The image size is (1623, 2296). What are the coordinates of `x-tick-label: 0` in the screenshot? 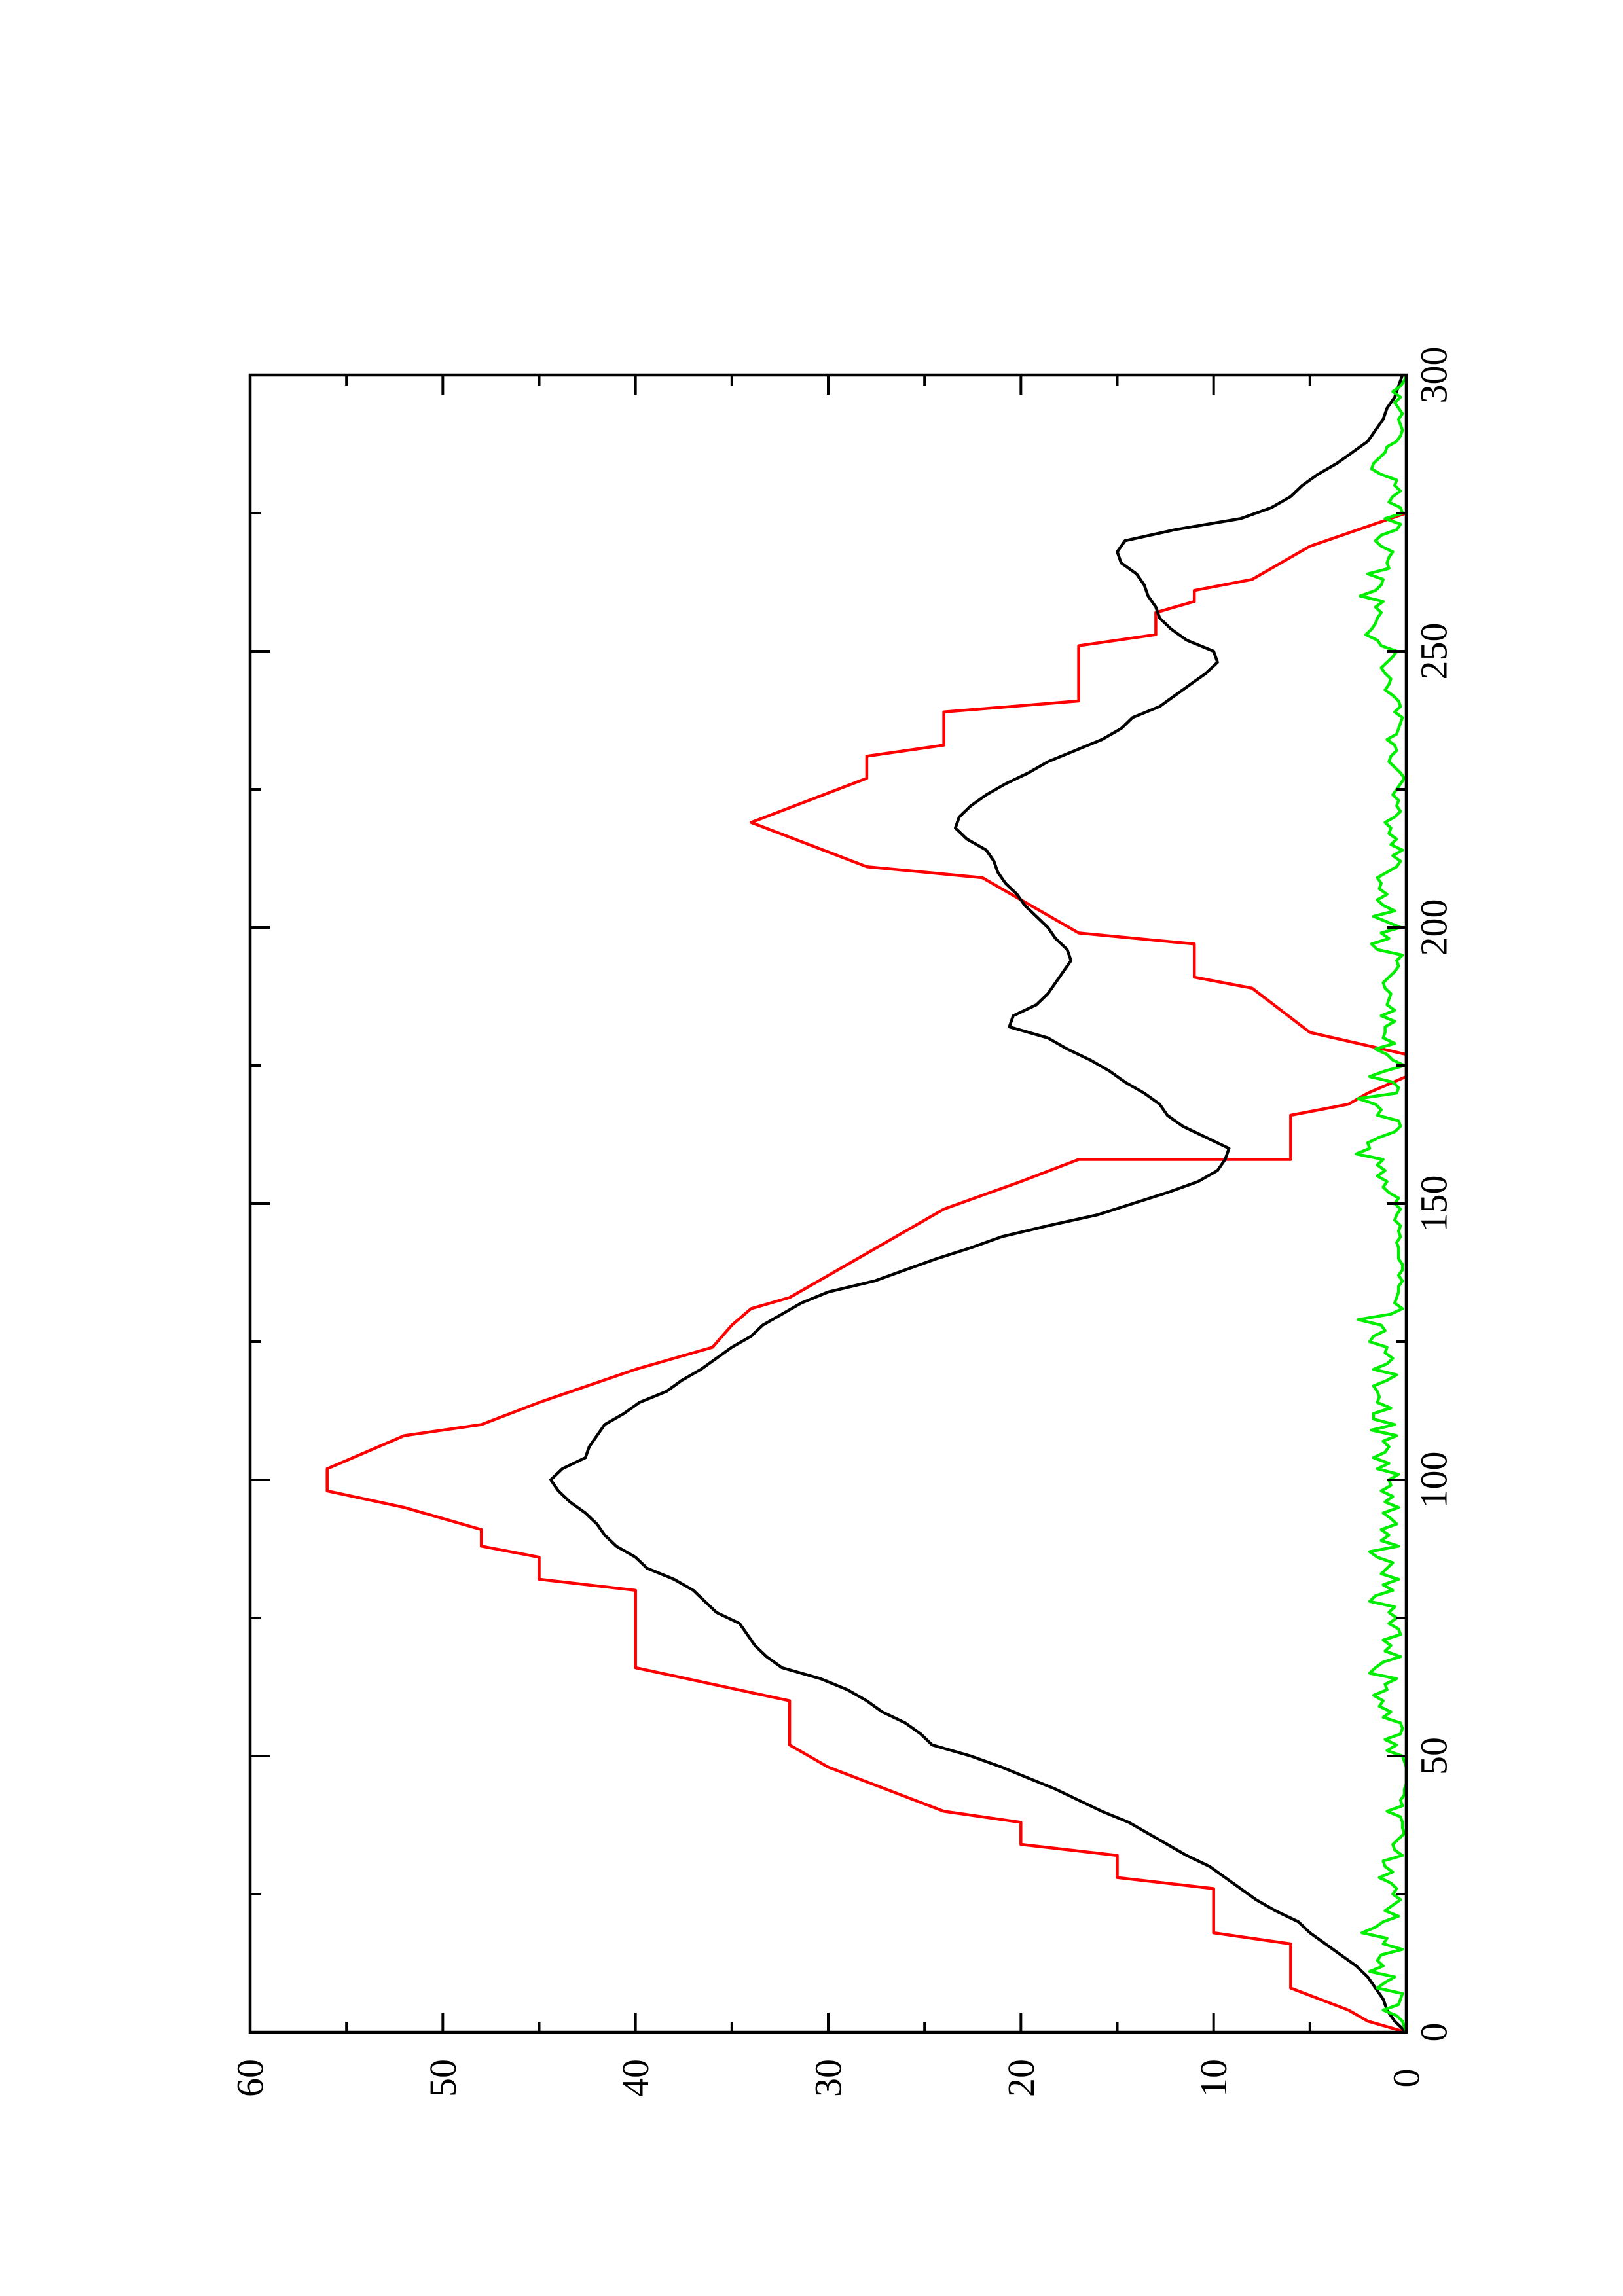 It's located at (1434, 2033).